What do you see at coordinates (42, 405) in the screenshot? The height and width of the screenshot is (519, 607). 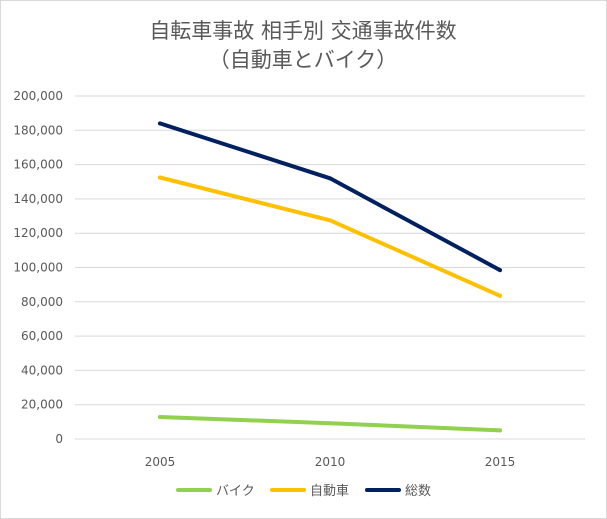 I see `y-tick-label: 20,000` at bounding box center [42, 405].